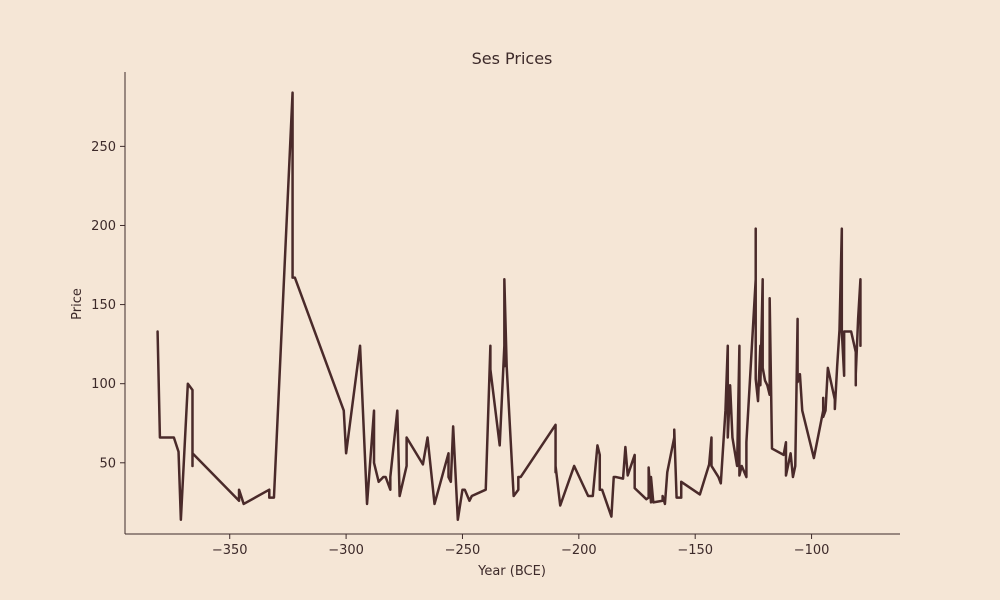 Image resolution: width=1000 pixels, height=600 pixels. Describe the element at coordinates (107, 463) in the screenshot. I see `y-tick-label: 50` at that location.